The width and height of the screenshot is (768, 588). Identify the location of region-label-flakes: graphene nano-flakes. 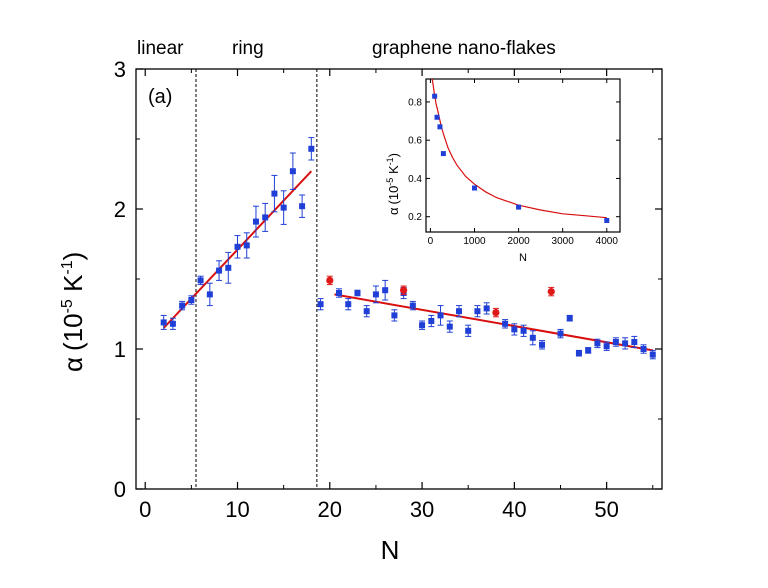
(464, 48).